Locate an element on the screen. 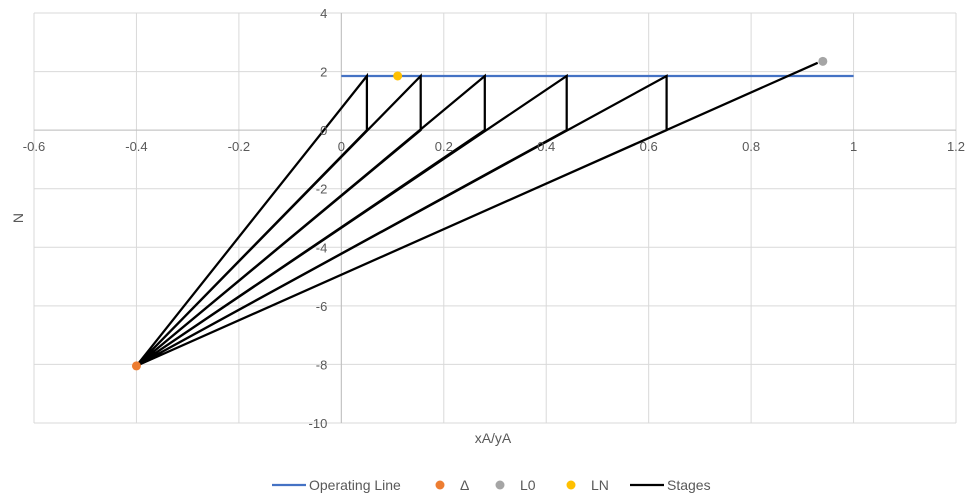  x-tick-label: -0.4 is located at coordinates (136, 146).